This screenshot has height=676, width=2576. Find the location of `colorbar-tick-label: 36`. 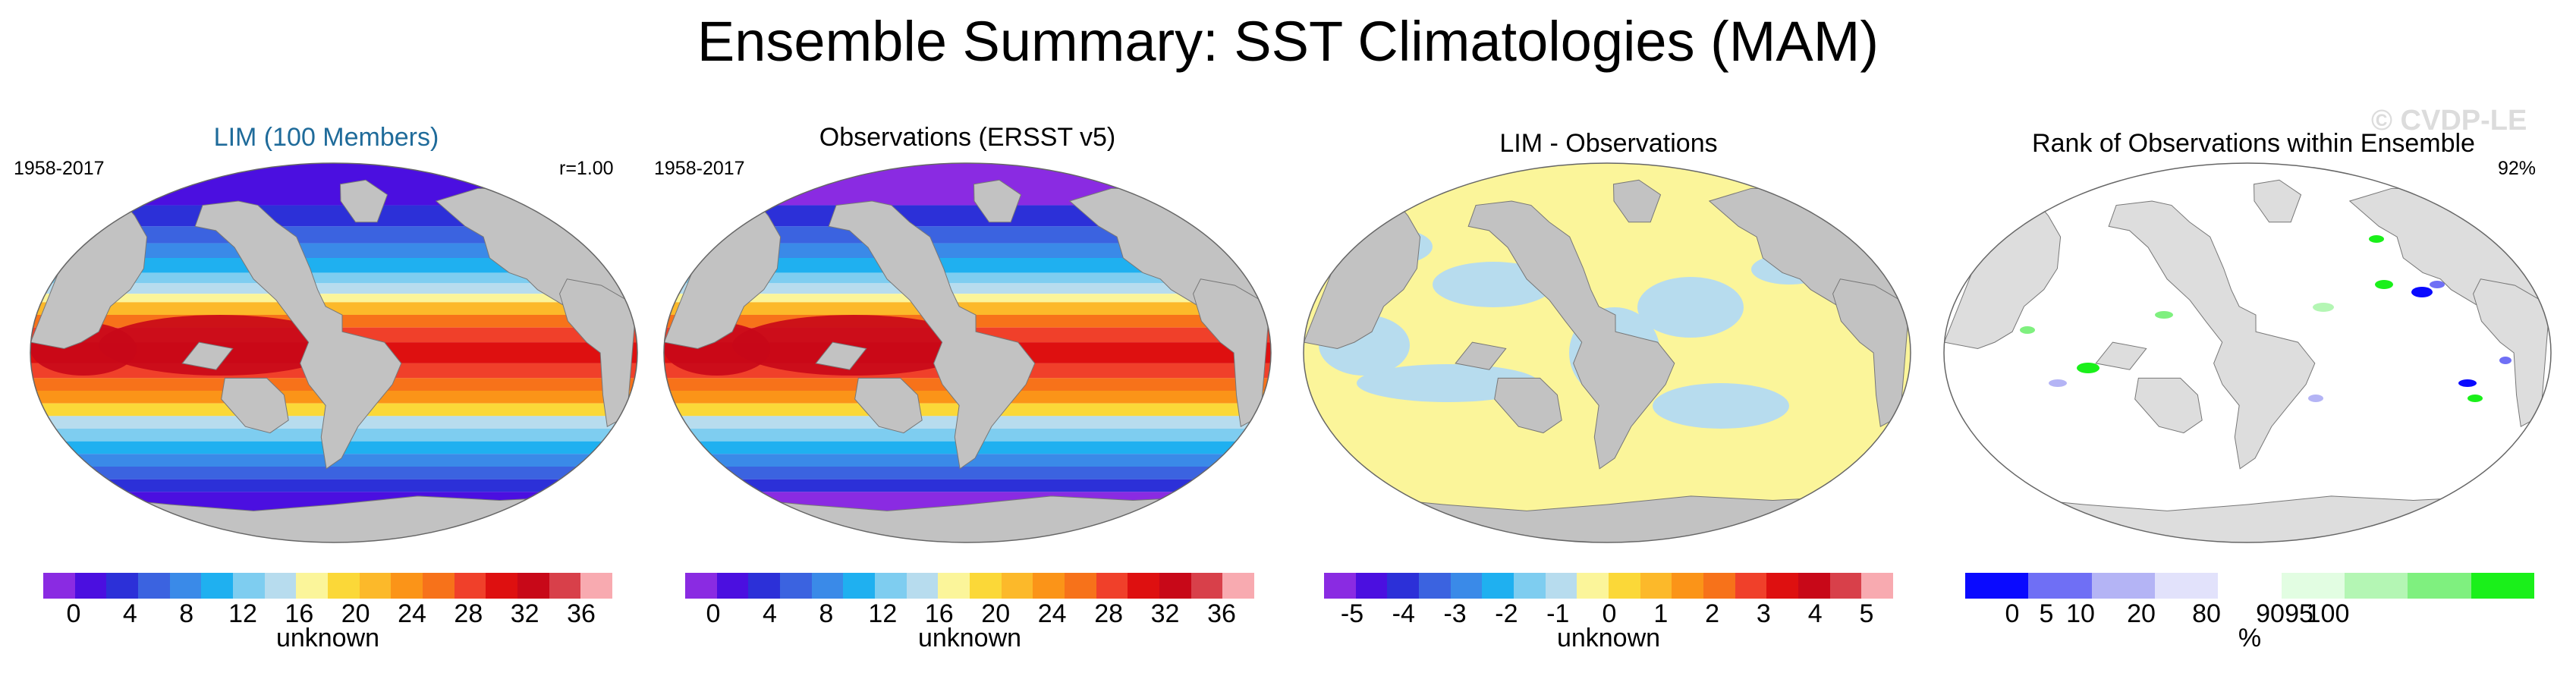

colorbar-tick-label: 36 is located at coordinates (1221, 613).